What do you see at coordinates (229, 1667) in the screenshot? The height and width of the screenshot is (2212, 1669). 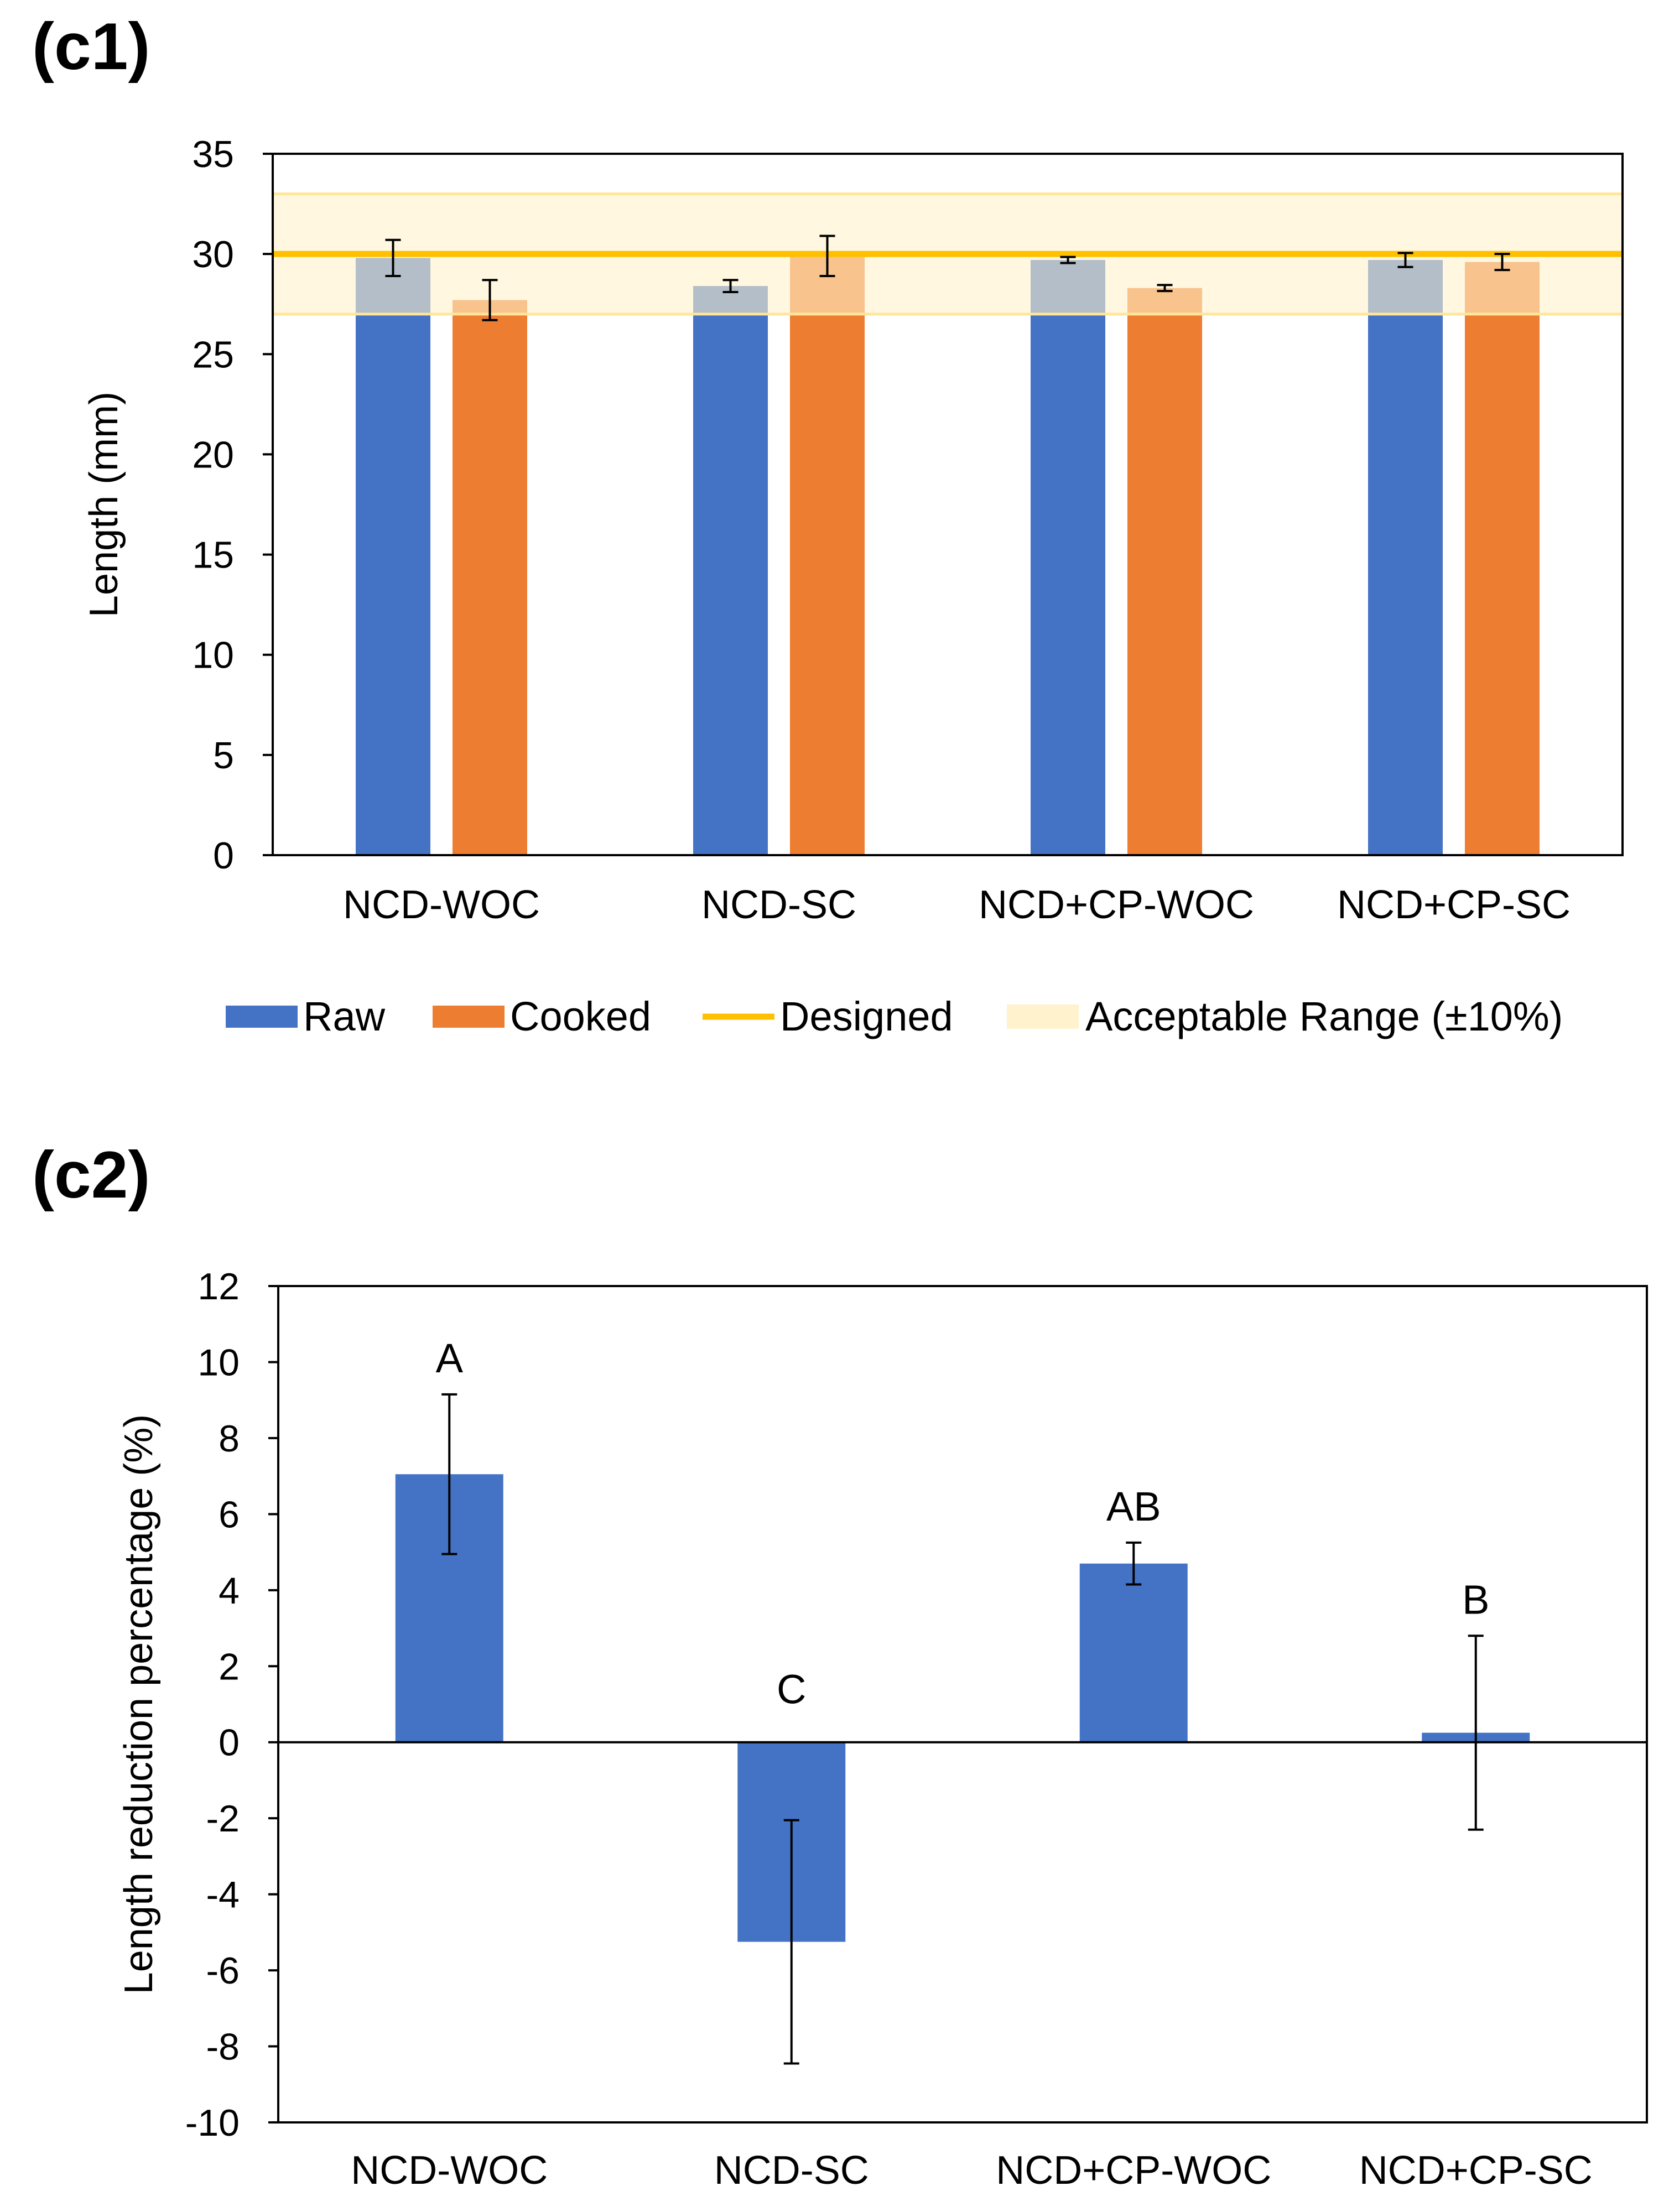 I see `y-tick-label-c2: 2` at bounding box center [229, 1667].